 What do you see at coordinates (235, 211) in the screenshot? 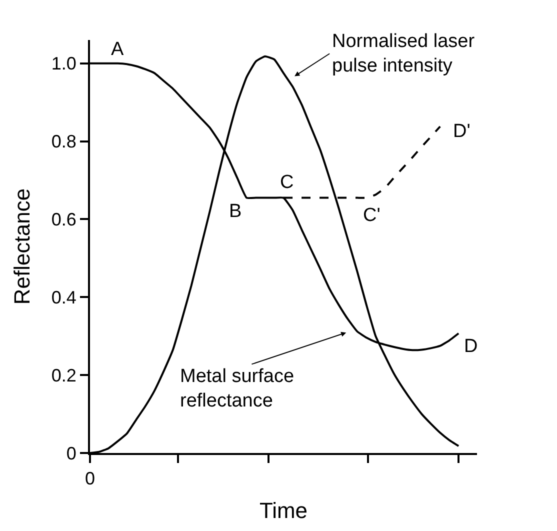
I see `annotation: B` at bounding box center [235, 211].